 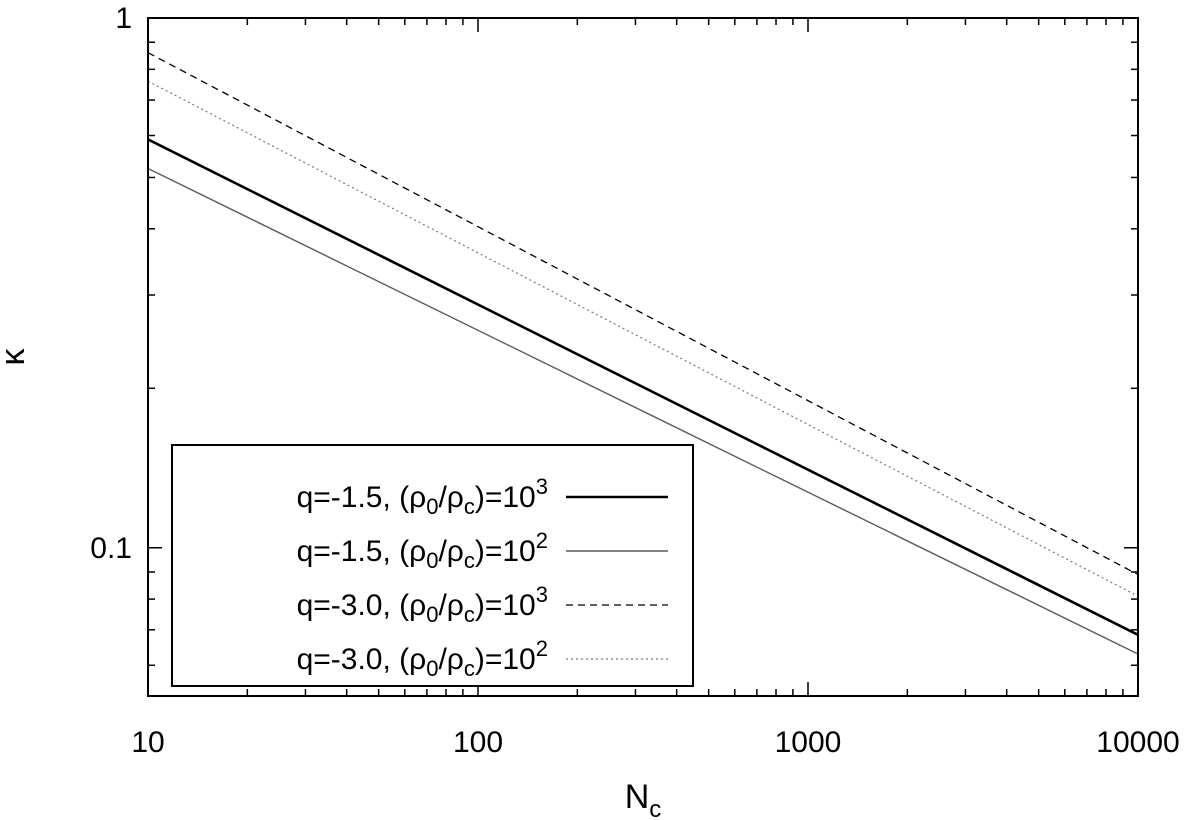 What do you see at coordinates (1137, 742) in the screenshot?
I see `x-tick-label: 10000` at bounding box center [1137, 742].